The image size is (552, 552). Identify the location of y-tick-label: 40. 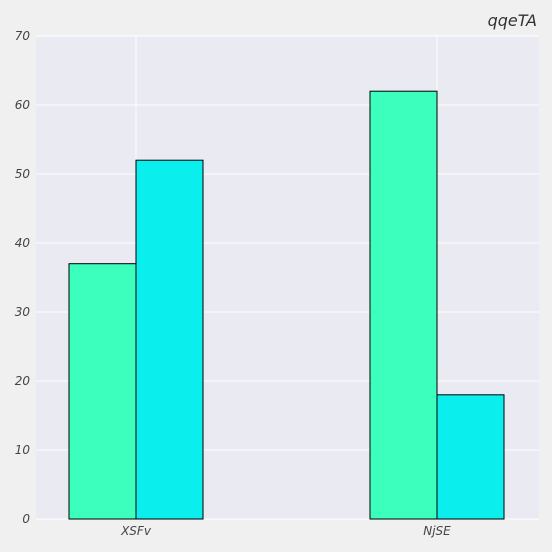
(23, 243).